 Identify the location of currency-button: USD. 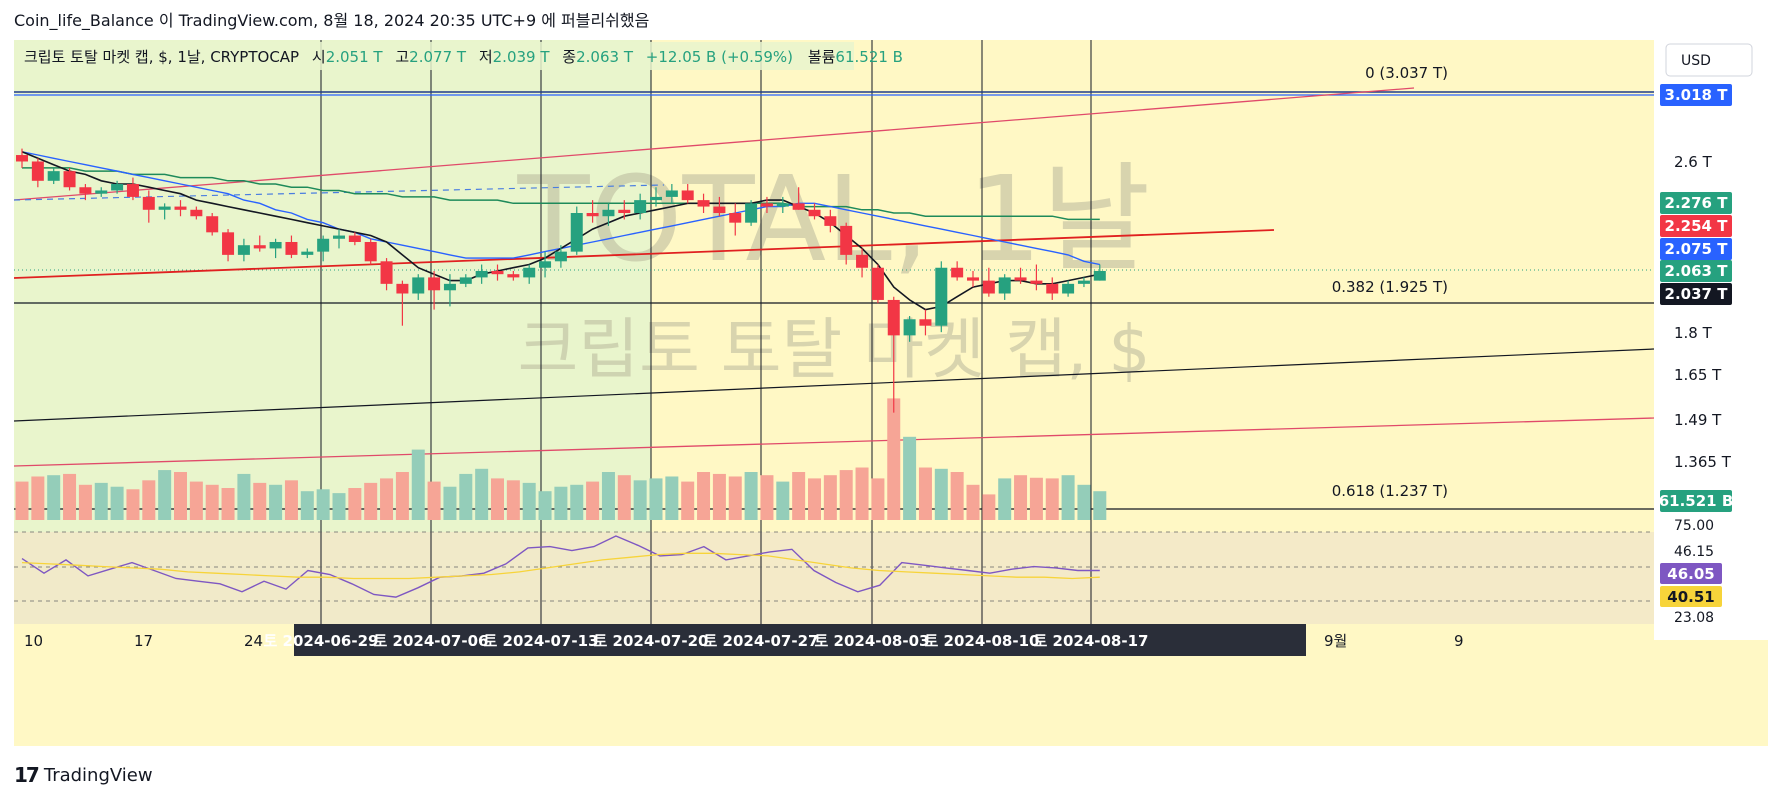
(1709, 60).